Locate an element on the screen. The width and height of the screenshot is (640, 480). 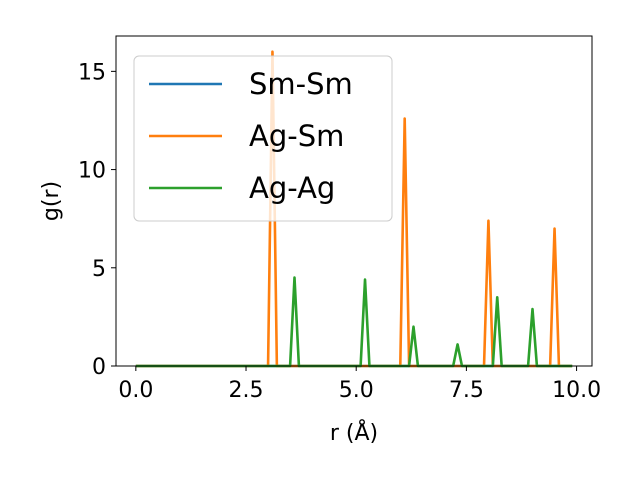
legend-label: Ag-Ag is located at coordinates (292, 188).